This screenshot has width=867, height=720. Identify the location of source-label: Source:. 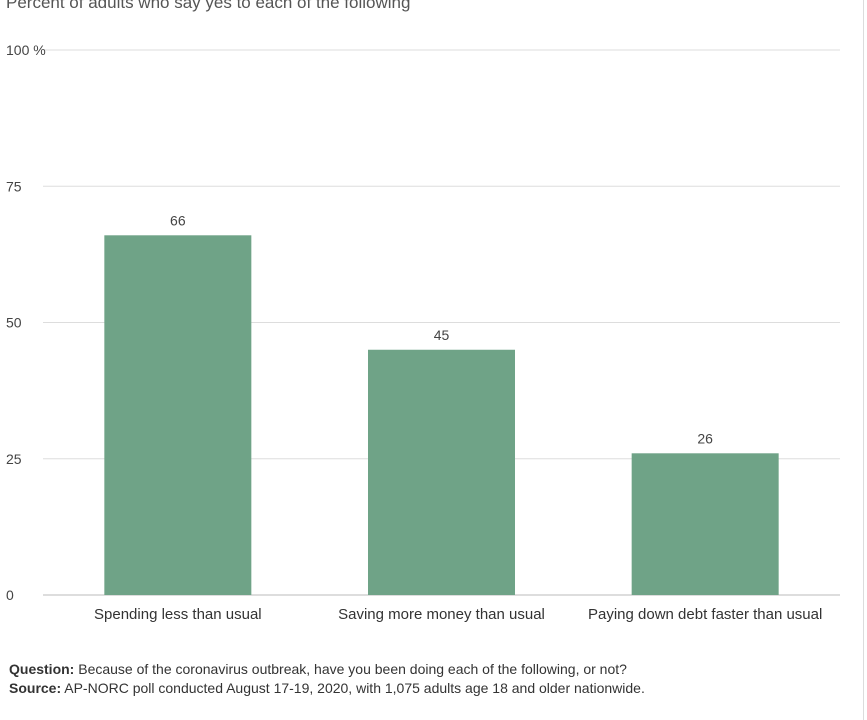
(35, 688).